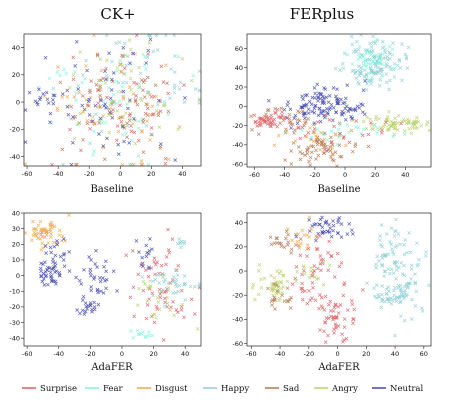 The image size is (457, 401). What do you see at coordinates (122, 354) in the screenshot?
I see `x-tick-label: 0` at bounding box center [122, 354].